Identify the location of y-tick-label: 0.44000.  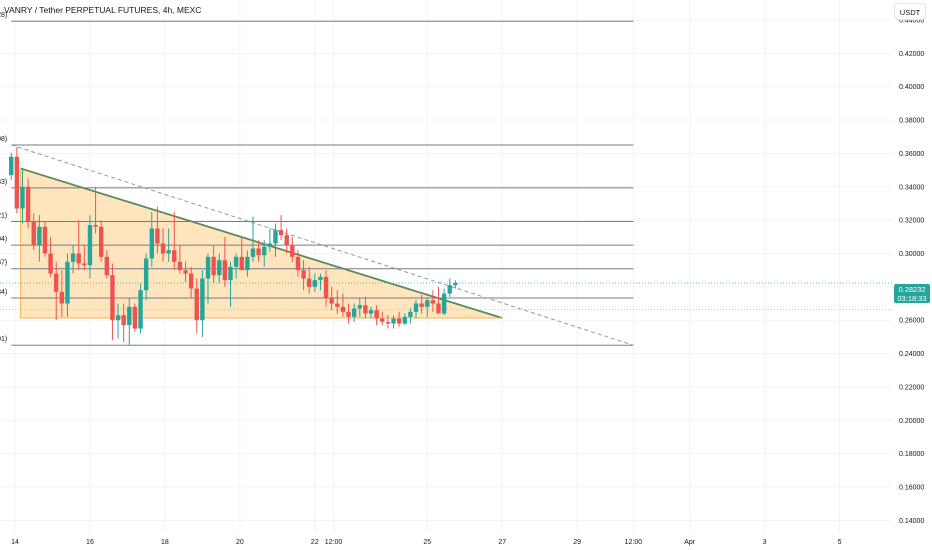
(911, 21).